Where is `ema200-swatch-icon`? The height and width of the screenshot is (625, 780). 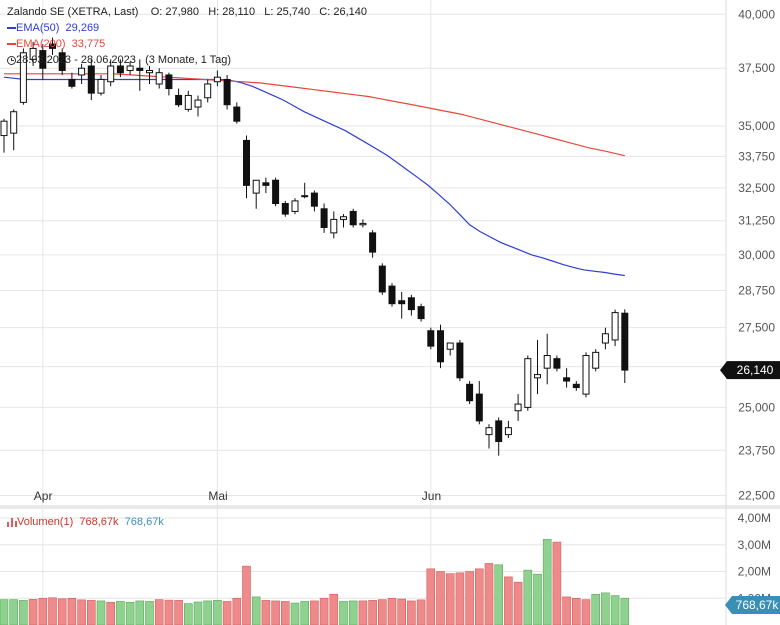
ema200-swatch-icon is located at coordinates (11, 44).